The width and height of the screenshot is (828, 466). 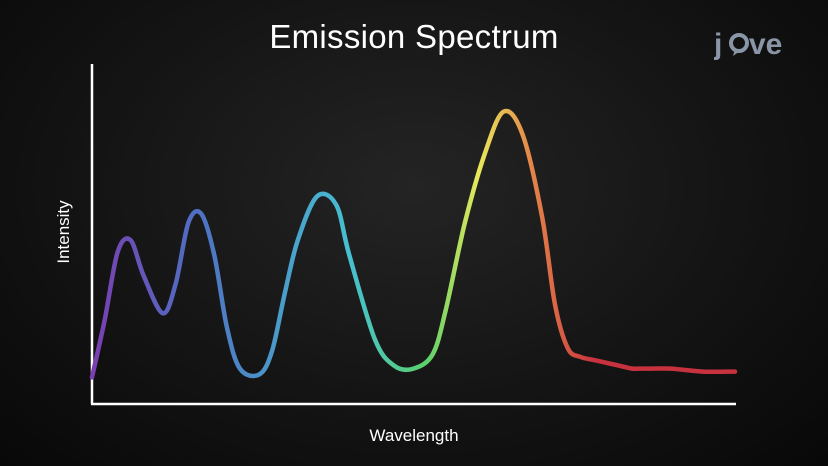 What do you see at coordinates (63, 232) in the screenshot?
I see `y-axis-label: Intensity` at bounding box center [63, 232].